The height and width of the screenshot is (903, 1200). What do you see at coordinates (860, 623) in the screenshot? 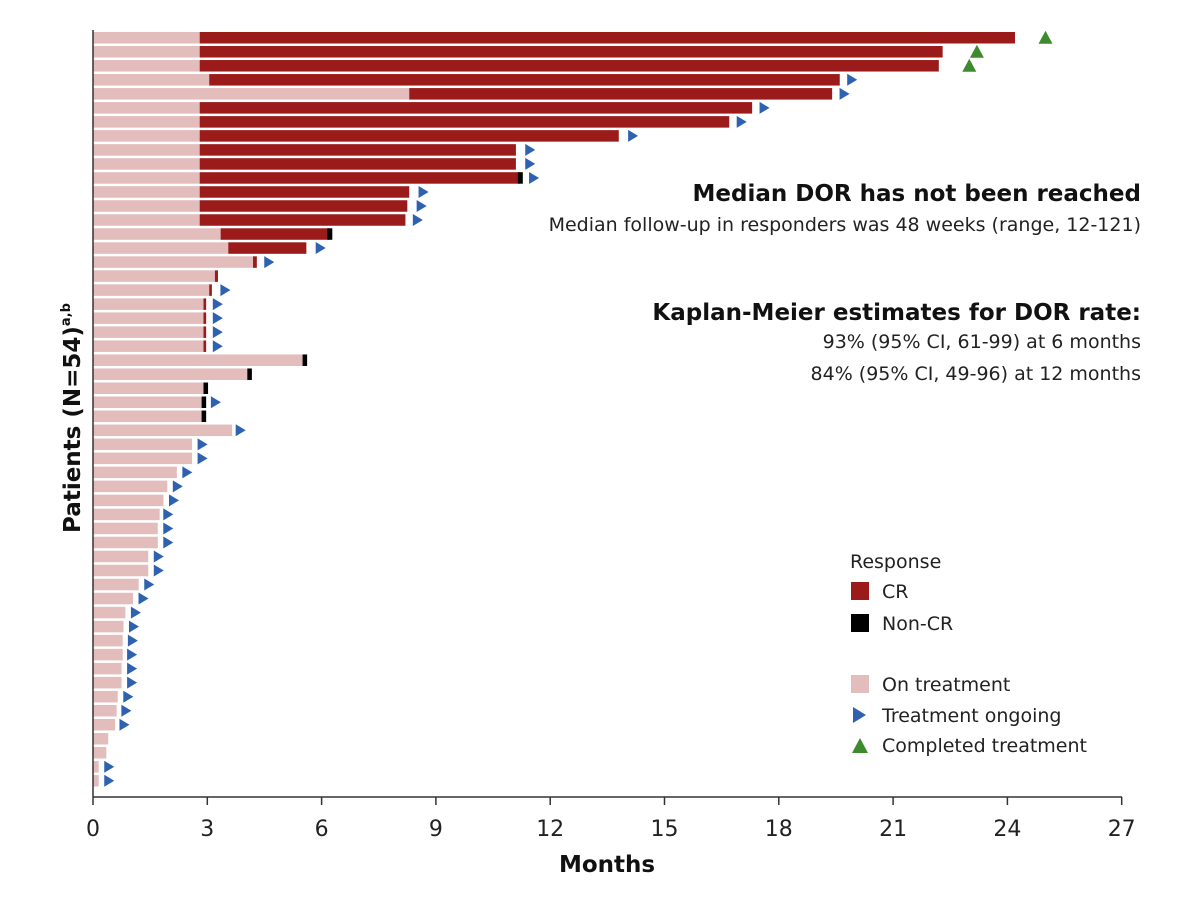
I see `legend-noncr-swatch` at bounding box center [860, 623].